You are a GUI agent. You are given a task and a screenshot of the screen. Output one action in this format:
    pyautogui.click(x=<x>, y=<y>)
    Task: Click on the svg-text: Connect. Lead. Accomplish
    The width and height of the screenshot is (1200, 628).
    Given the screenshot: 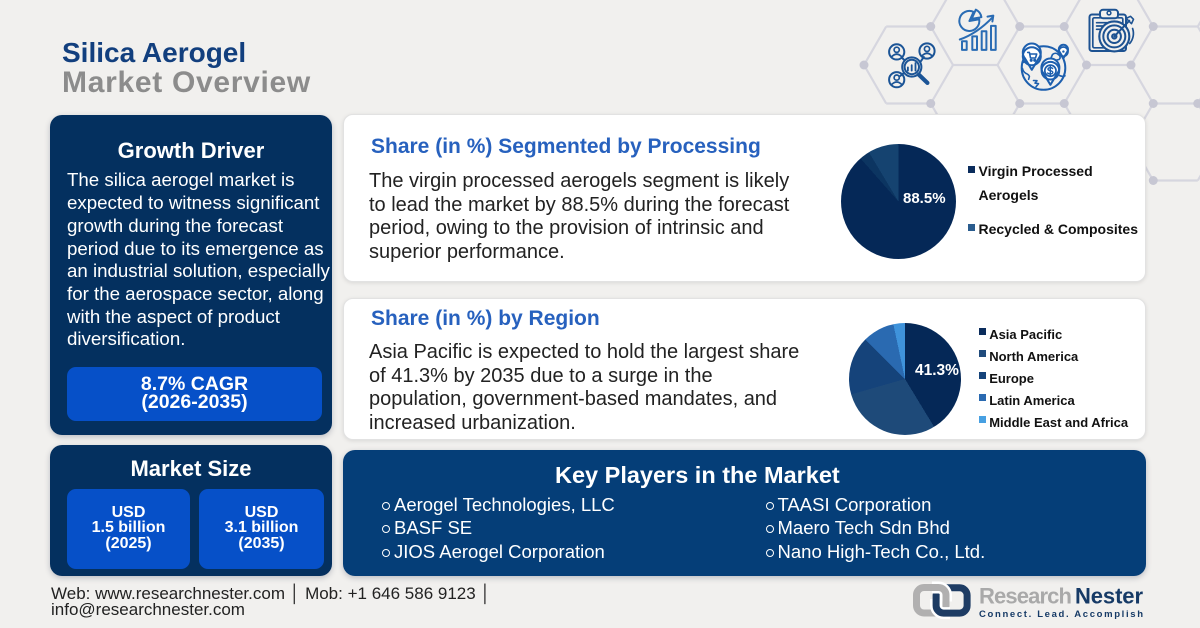 What is the action you would take?
    pyautogui.click(x=1061, y=614)
    